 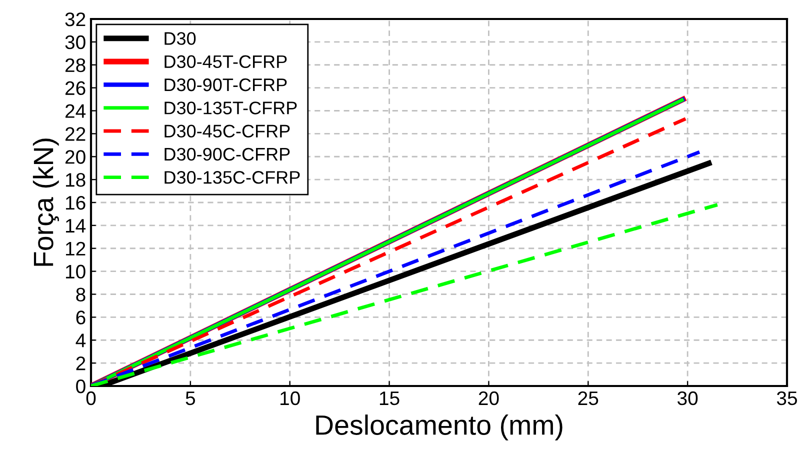 What do you see at coordinates (227, 154) in the screenshot?
I see `legend-label: D30-90C-CFRP` at bounding box center [227, 154].